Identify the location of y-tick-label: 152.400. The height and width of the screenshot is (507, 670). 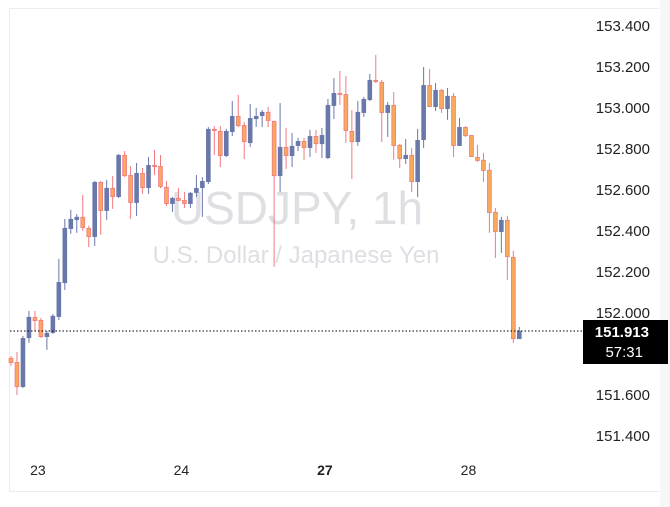
(623, 231).